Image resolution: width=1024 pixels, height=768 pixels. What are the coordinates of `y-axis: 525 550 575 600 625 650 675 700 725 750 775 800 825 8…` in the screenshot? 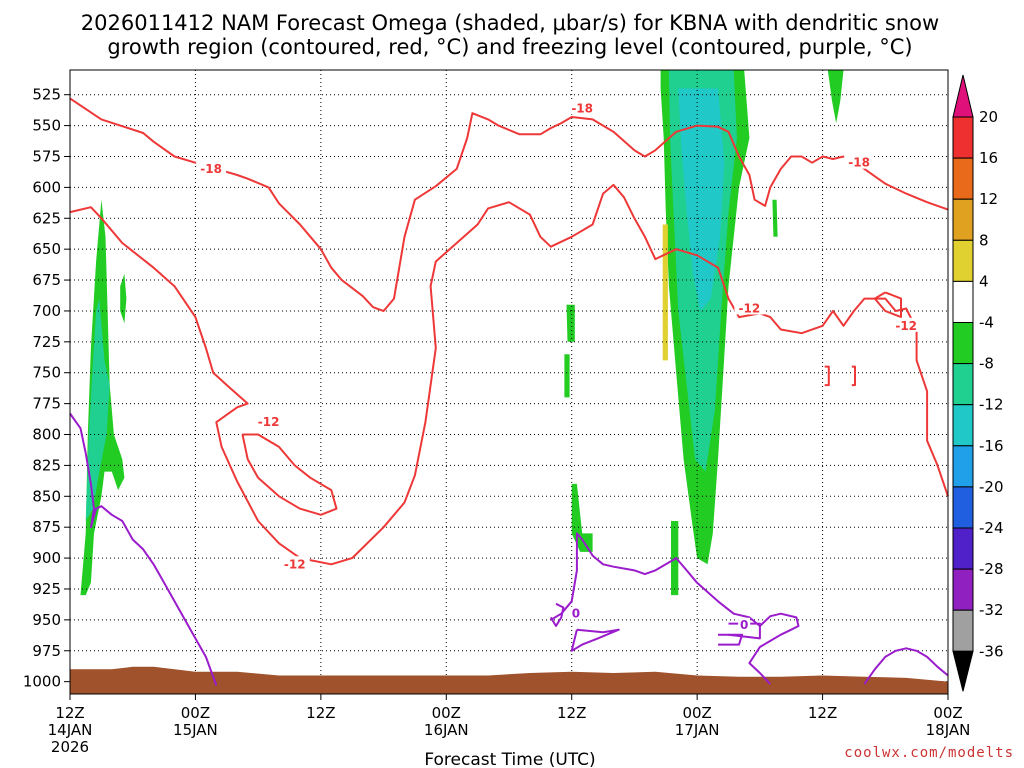 It's located at (46, 388).